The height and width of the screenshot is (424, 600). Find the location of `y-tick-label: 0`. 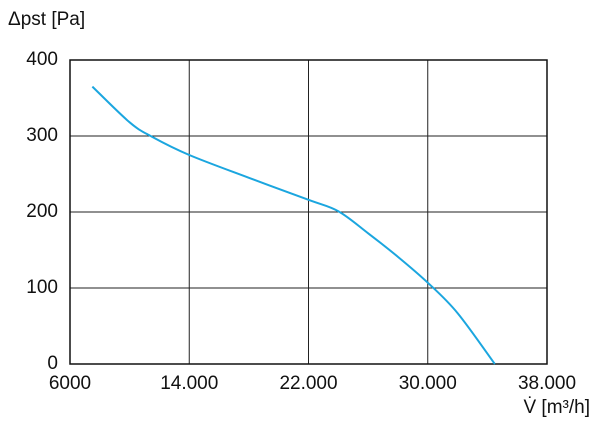

y-tick-label: 0 is located at coordinates (52, 363).